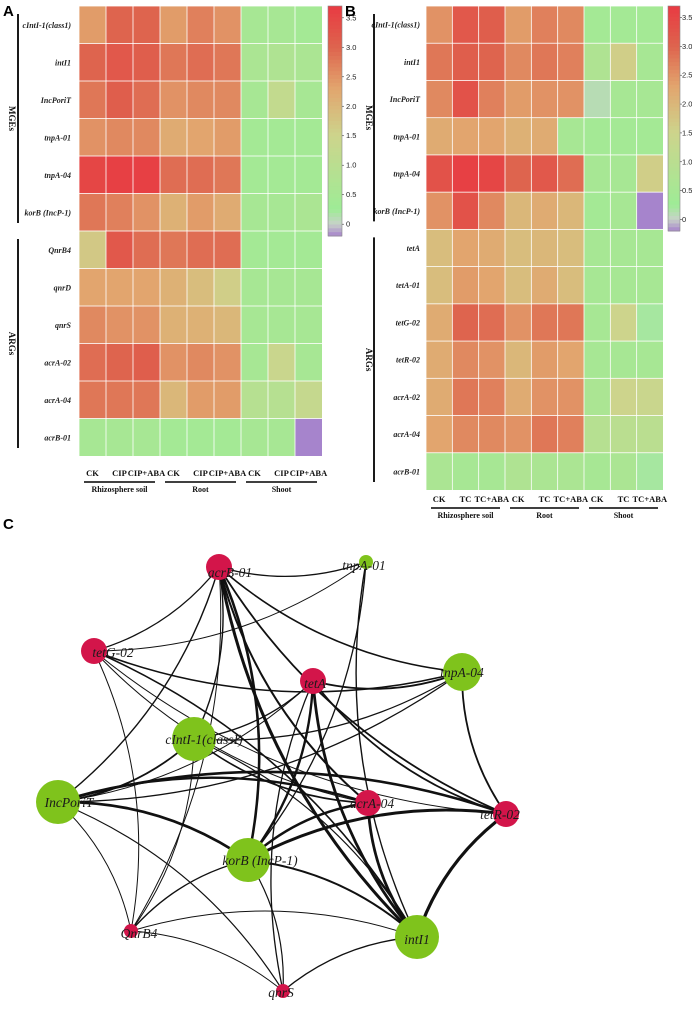  What do you see at coordinates (544, 397) in the screenshot?
I see `p1-cell-r10-c4` at bounding box center [544, 397].